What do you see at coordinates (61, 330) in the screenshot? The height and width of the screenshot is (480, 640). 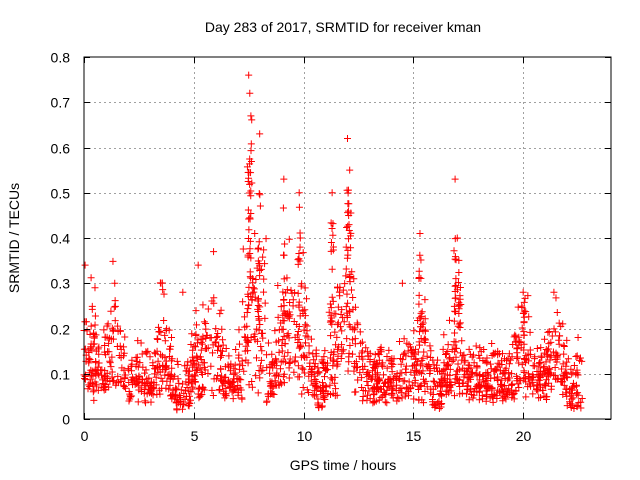 I see `y-tick-label: 0.2` at bounding box center [61, 330].